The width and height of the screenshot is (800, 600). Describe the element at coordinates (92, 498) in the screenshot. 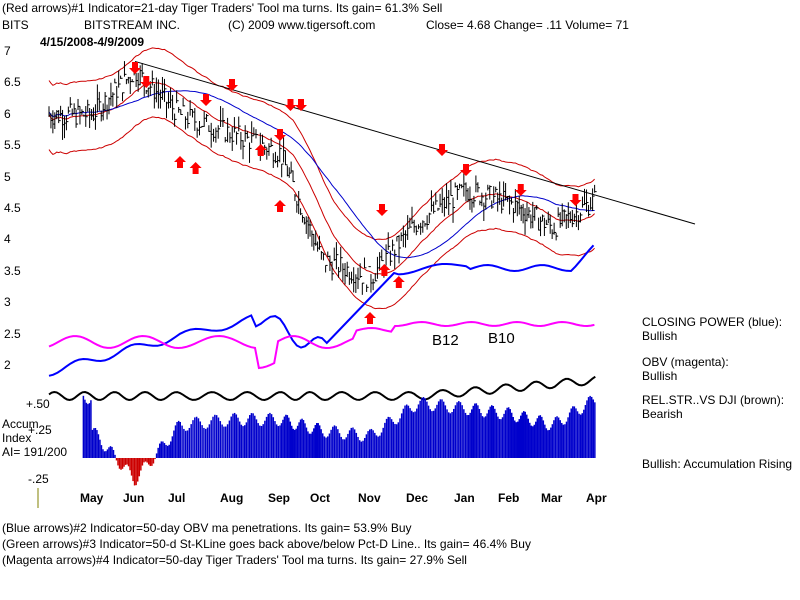

I see `x-tick-label: May` at that location.